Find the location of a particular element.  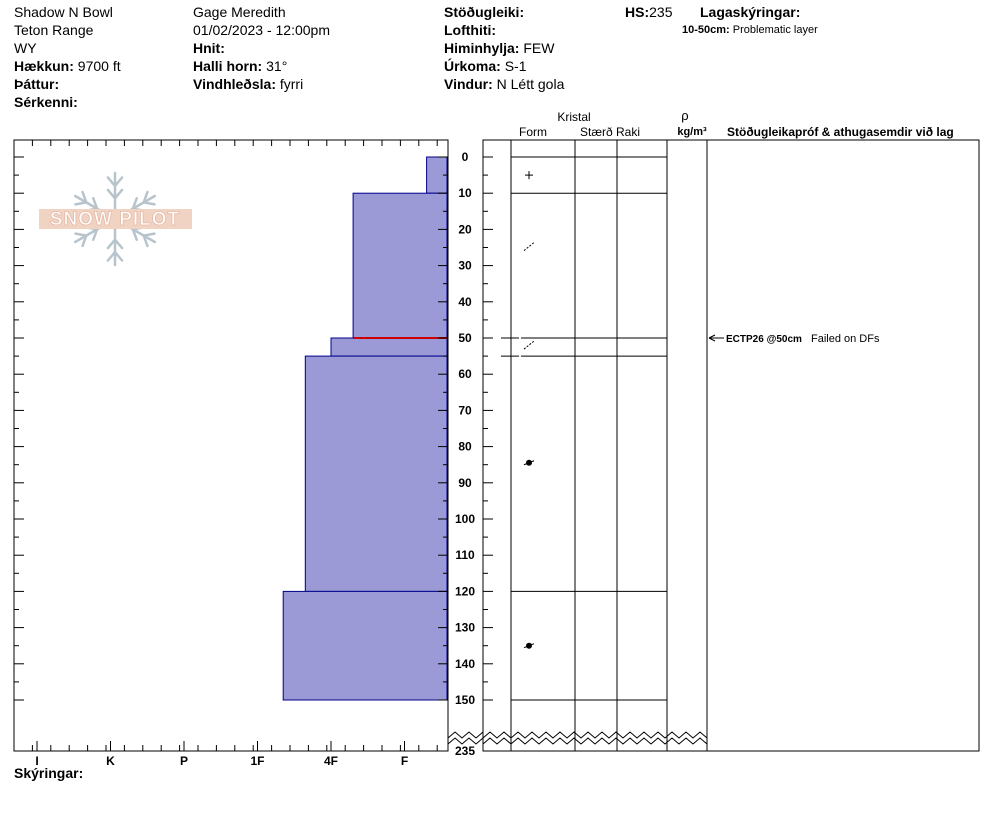

coords-label: Hnit: is located at coordinates (209, 48).